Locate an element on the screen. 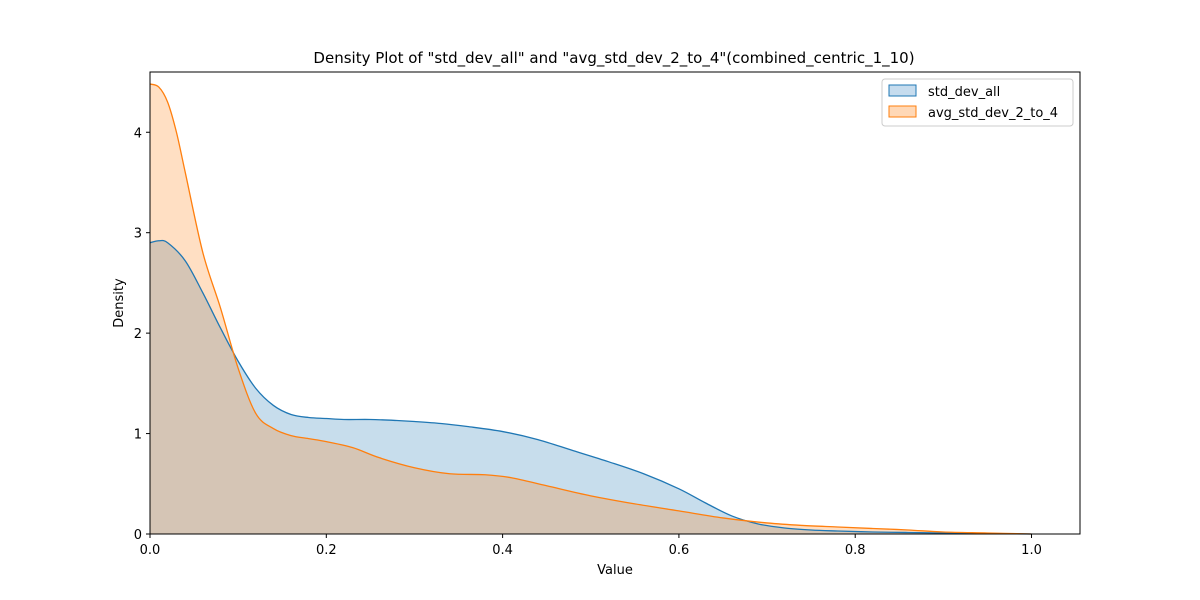  y-tick-label: 2 is located at coordinates (138, 334).